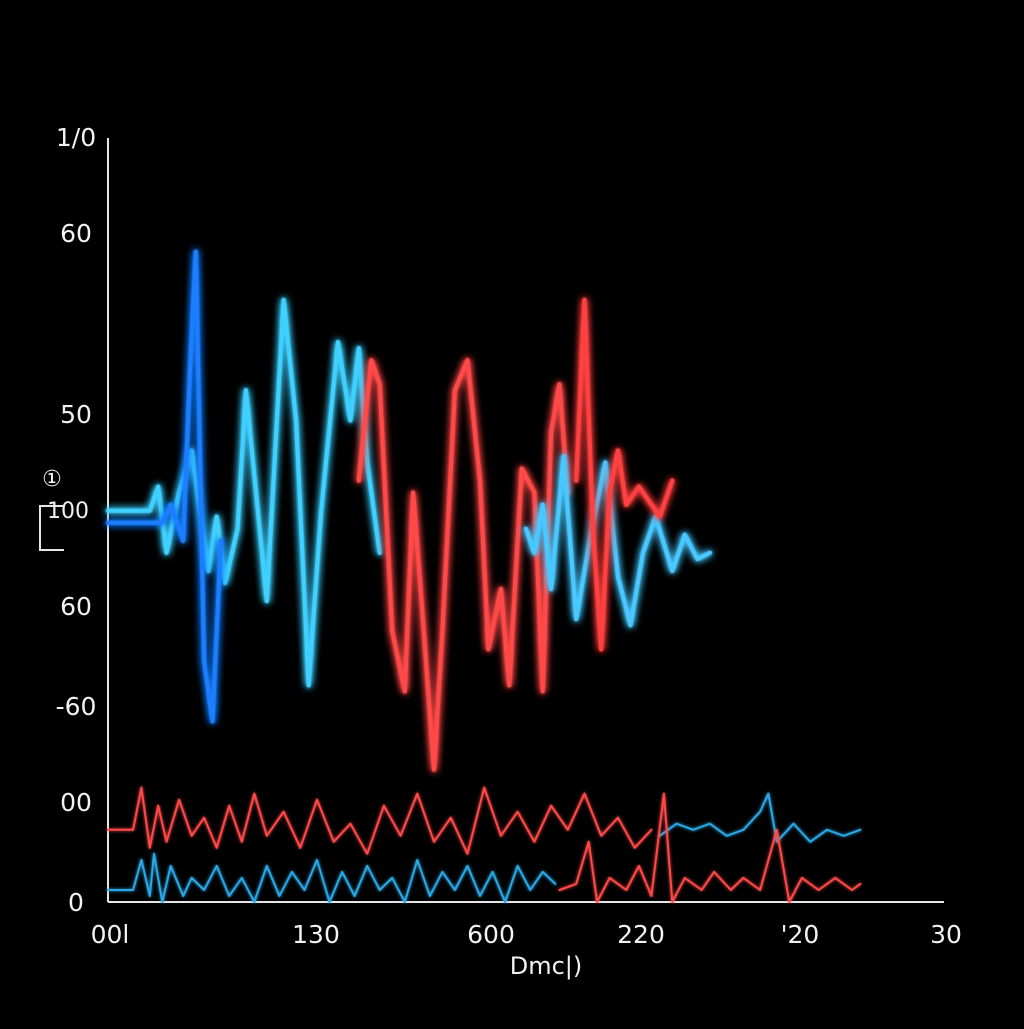 The width and height of the screenshot is (1024, 1029). I want to click on x-tick-label: 220, so click(641, 934).